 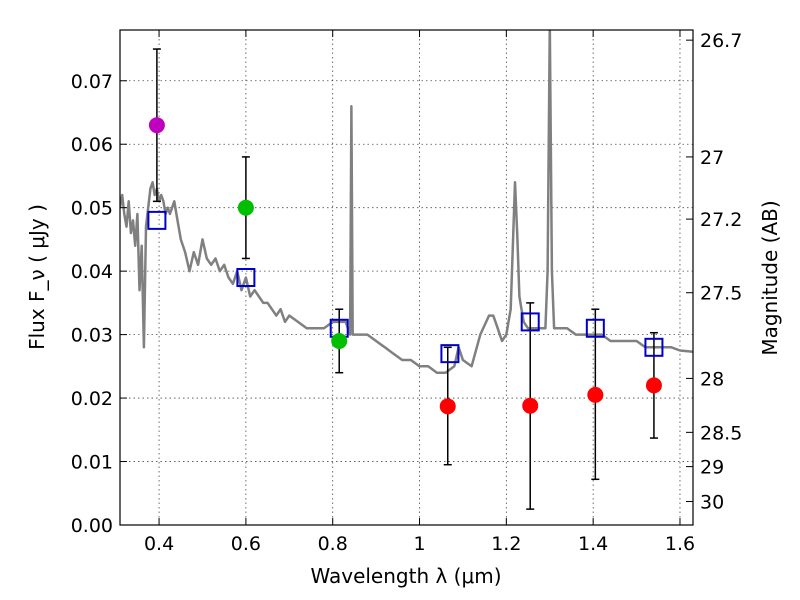 What do you see at coordinates (92, 463) in the screenshot?
I see `y-tick-label: 0.01` at bounding box center [92, 463].